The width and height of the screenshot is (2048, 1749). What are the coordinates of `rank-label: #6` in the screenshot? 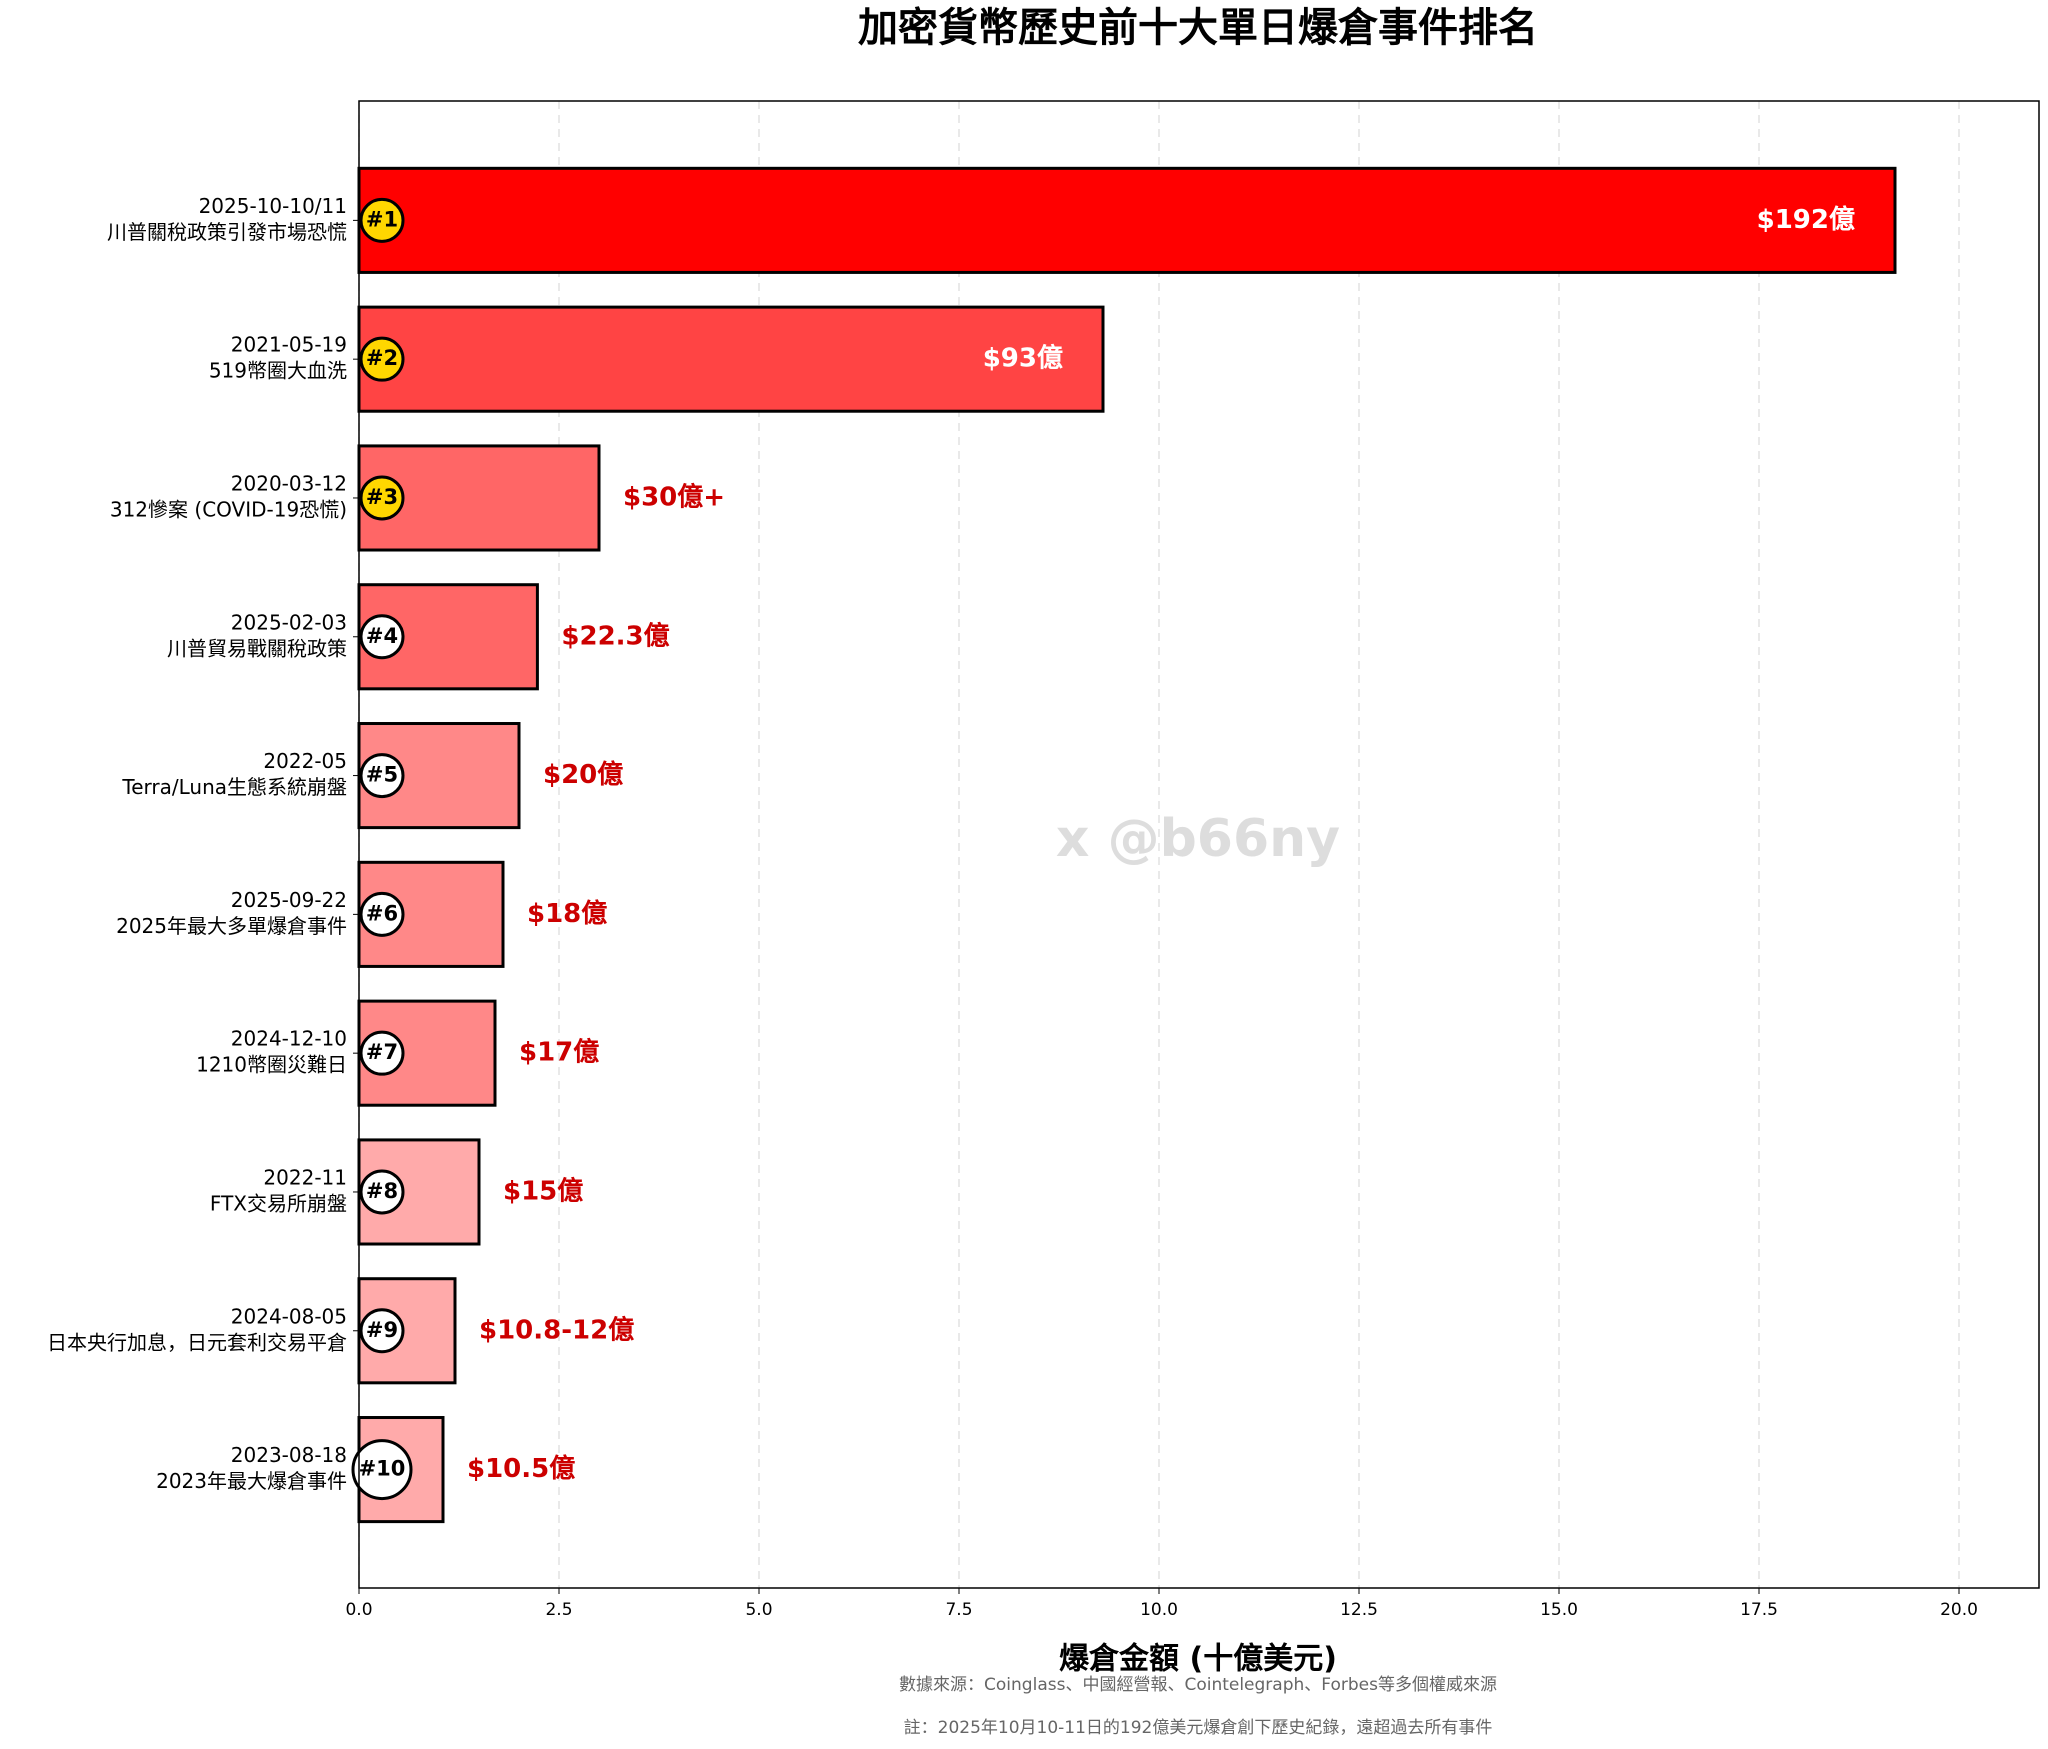 It's located at (382, 913).